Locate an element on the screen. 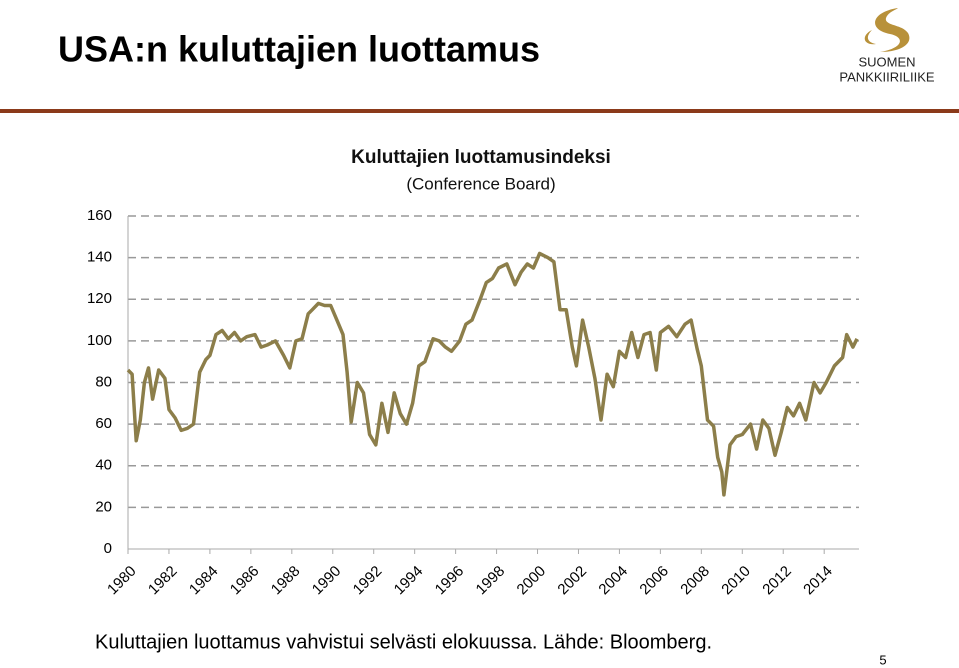  y-tick-label: 120 is located at coordinates (99, 298).